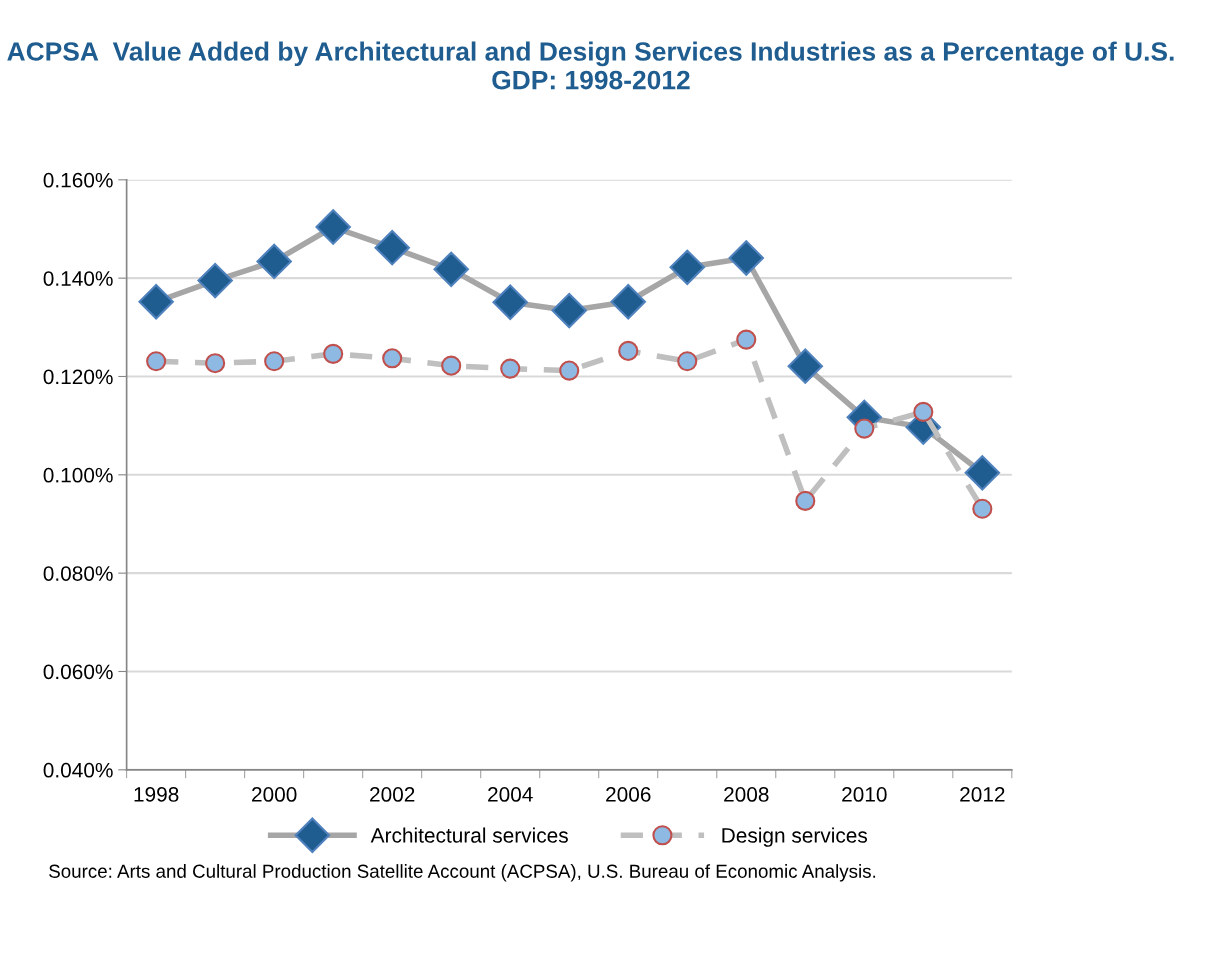 This screenshot has width=1206, height=972. Describe the element at coordinates (78, 278) in the screenshot. I see `y-tick-label: 0.140%` at that location.